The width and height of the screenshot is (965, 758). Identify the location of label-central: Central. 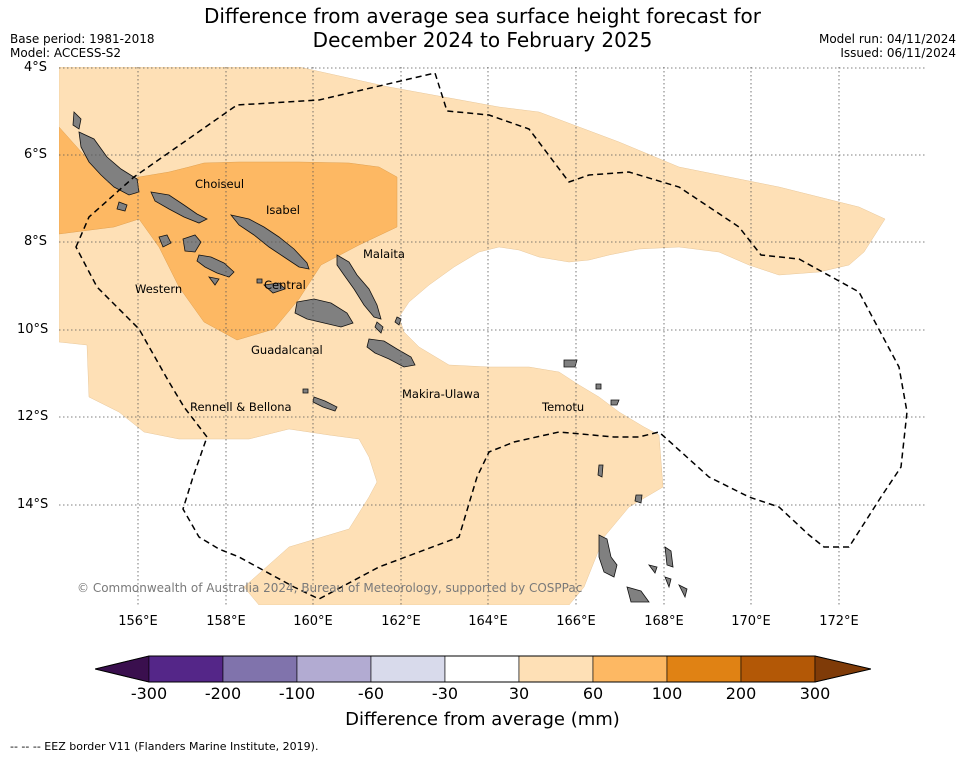
(285, 285).